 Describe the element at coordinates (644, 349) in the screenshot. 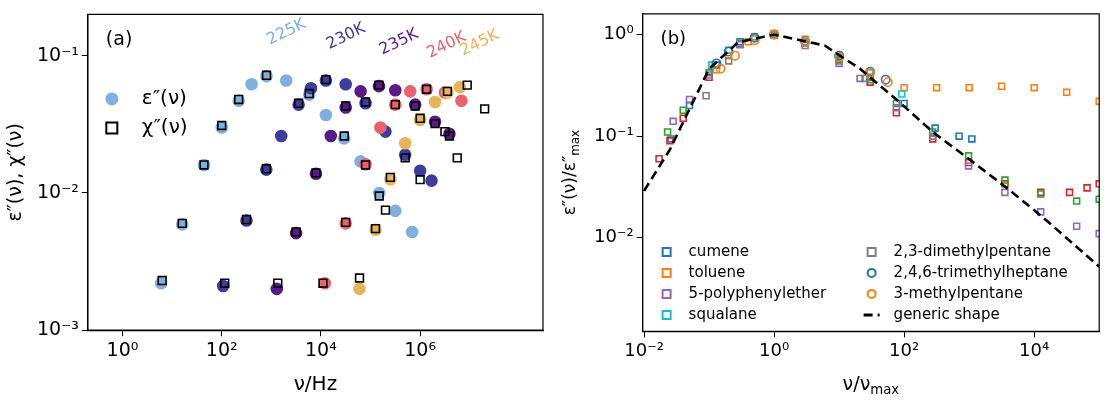

I see `x-tick-label: 10⁻²` at that location.